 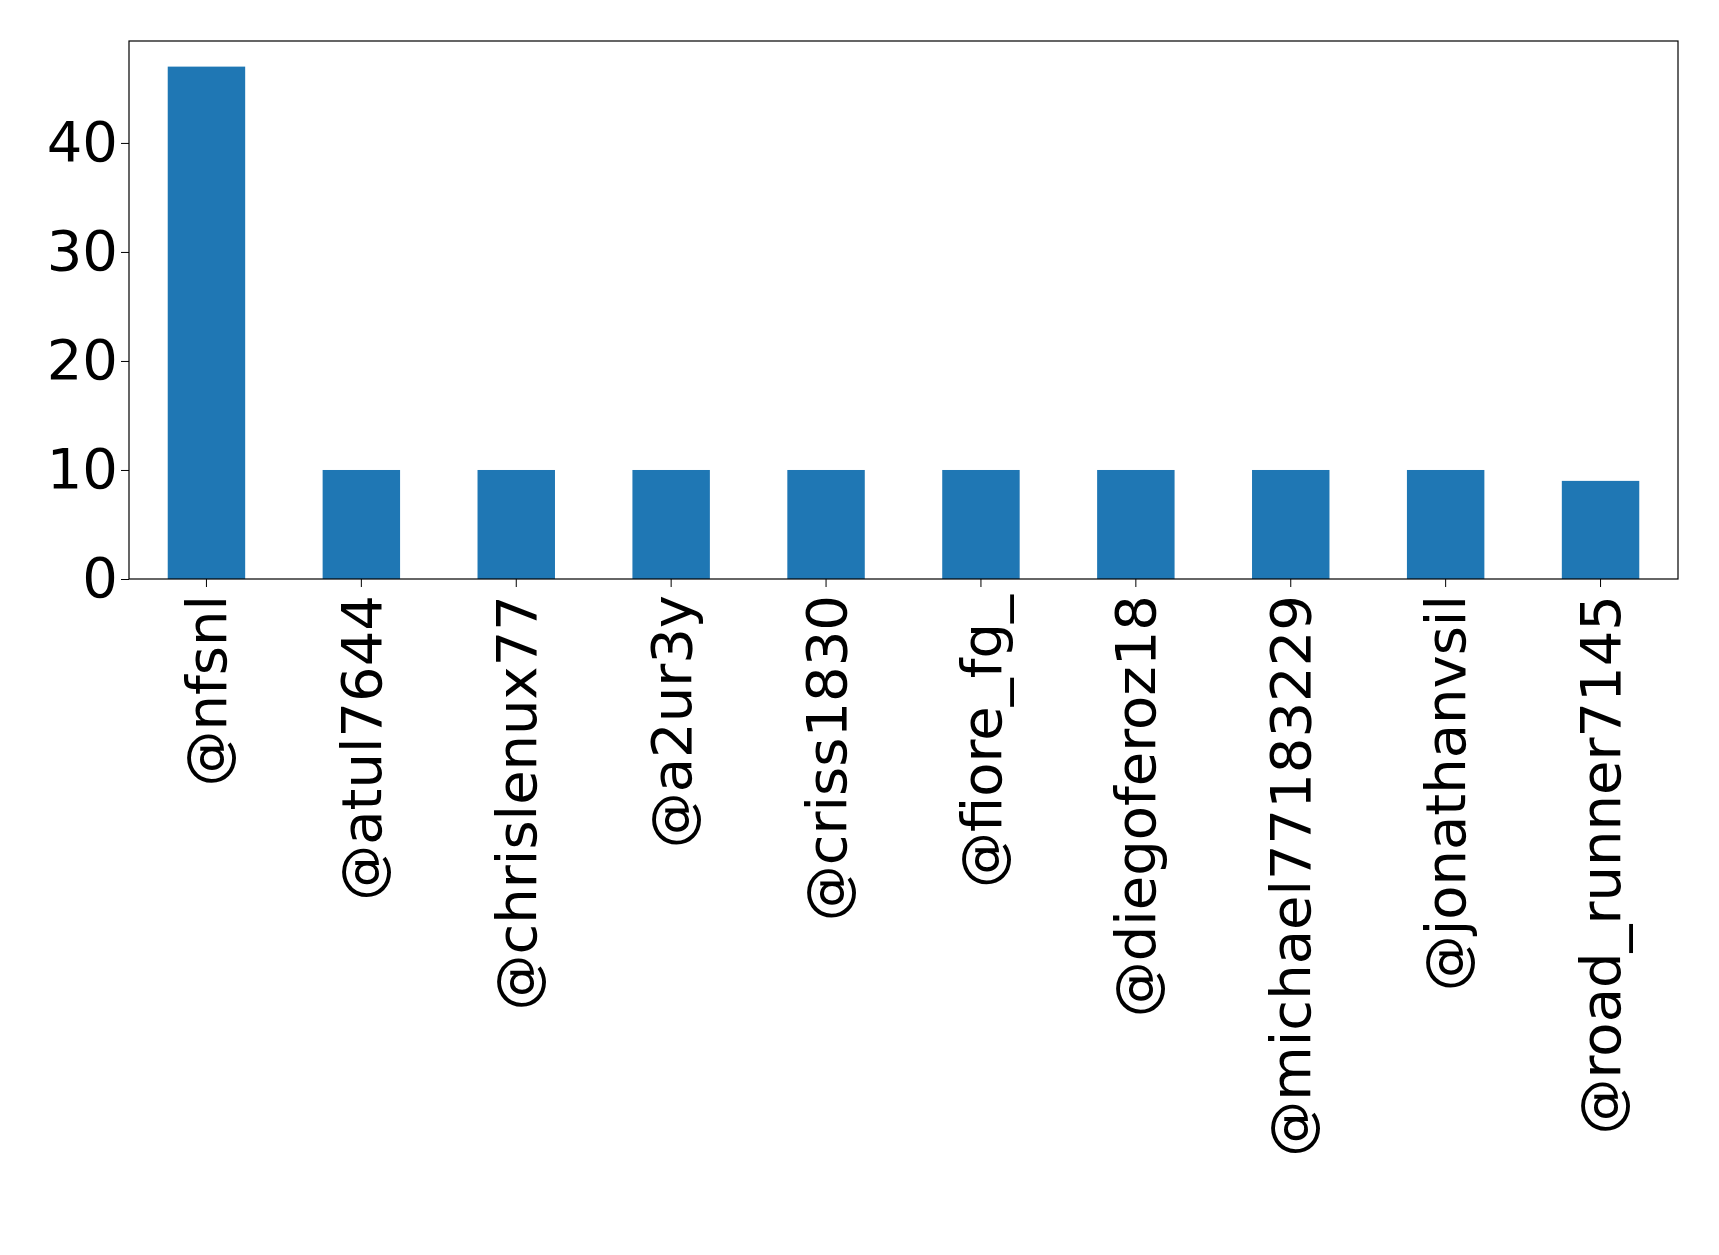 What do you see at coordinates (1136, 806) in the screenshot?
I see `x-tick-label: @diegoferoz18` at bounding box center [1136, 806].